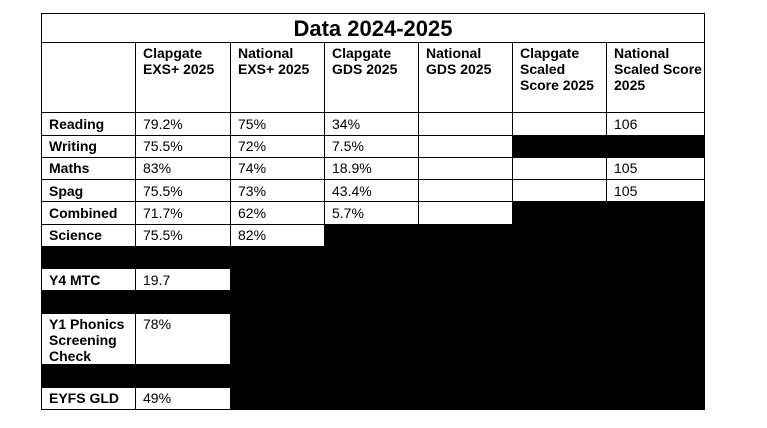 The image size is (767, 428). What do you see at coordinates (373, 28) in the screenshot?
I see `table-title: Data 2024-2025` at bounding box center [373, 28].